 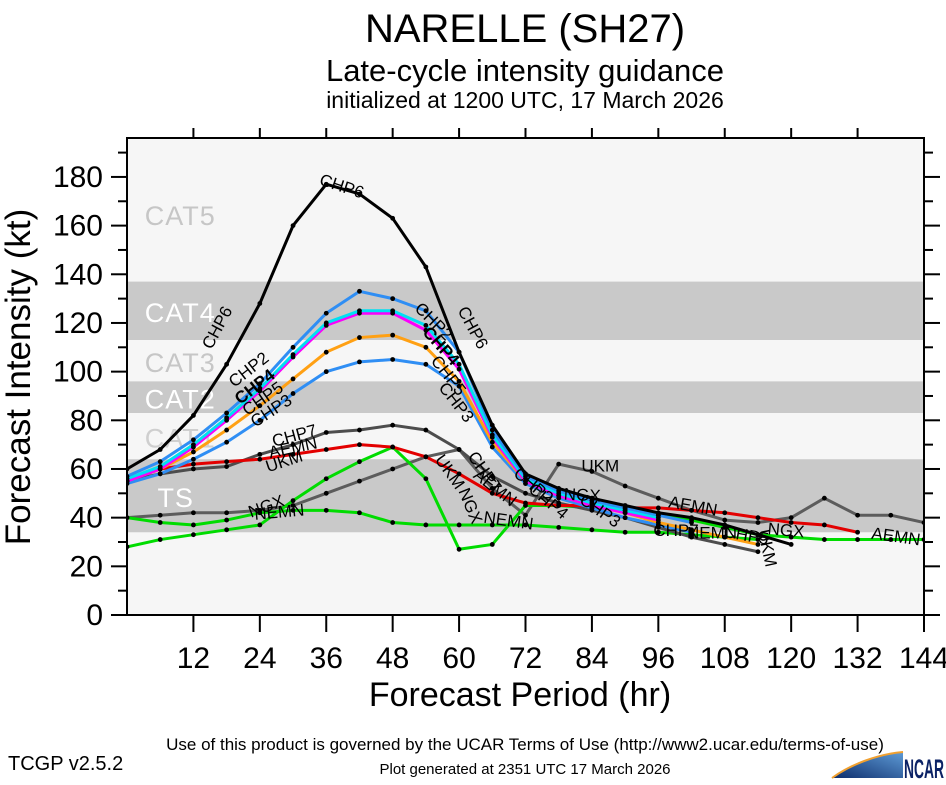 I want to click on y-tick-label: 120, so click(x=78, y=323).